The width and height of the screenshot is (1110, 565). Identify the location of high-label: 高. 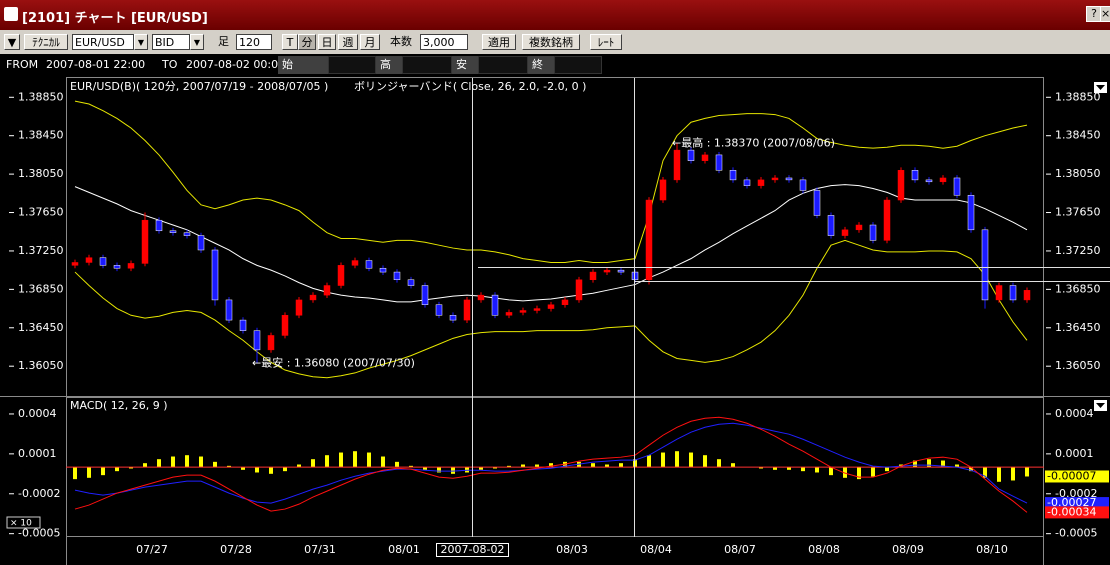
(389, 65).